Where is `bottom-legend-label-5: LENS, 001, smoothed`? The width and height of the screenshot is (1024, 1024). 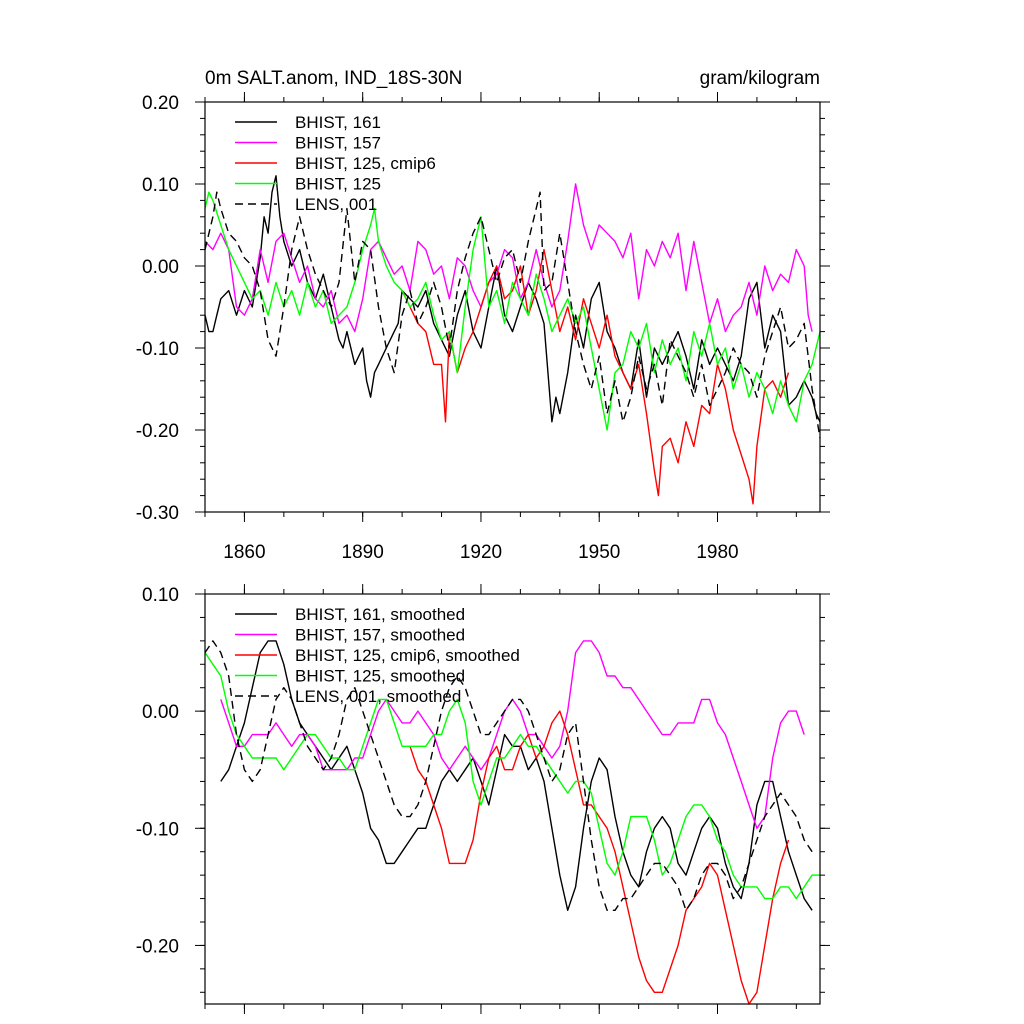
bottom-legend-label-5: LENS, 001, smoothed is located at coordinates (378, 696).